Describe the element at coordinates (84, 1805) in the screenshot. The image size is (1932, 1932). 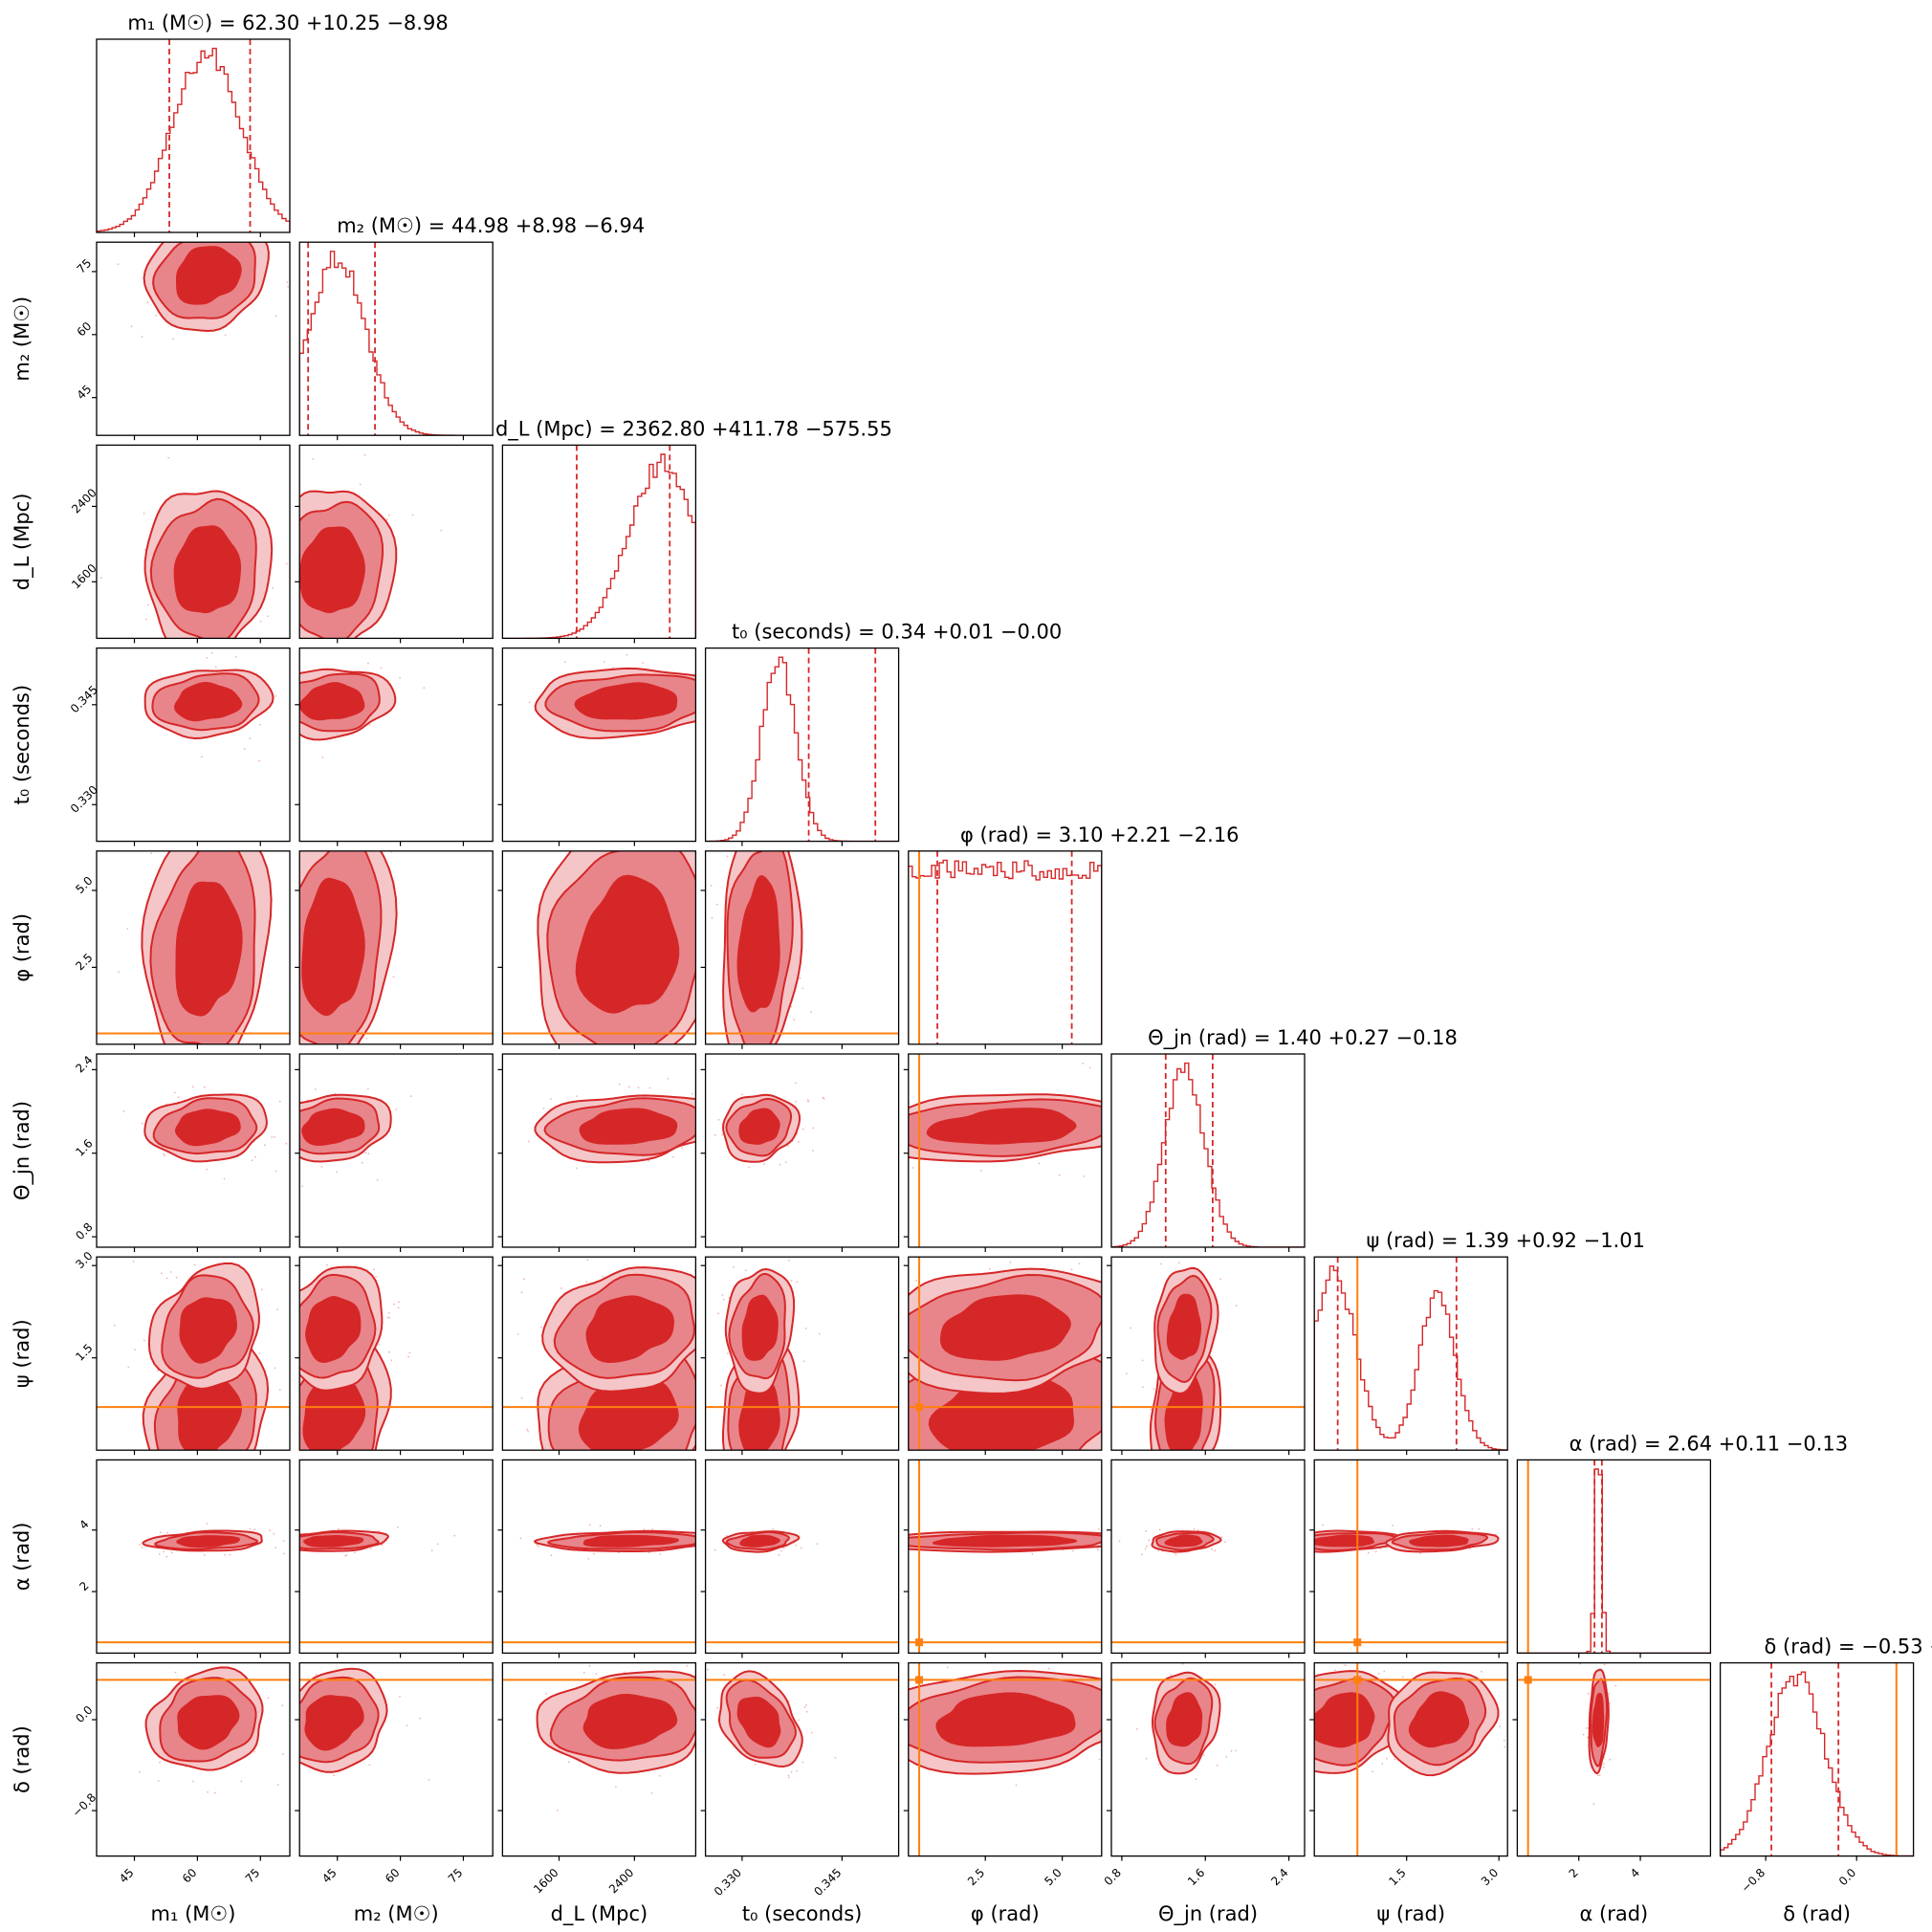
I see `y-tick-label-delta: −0.8` at that location.